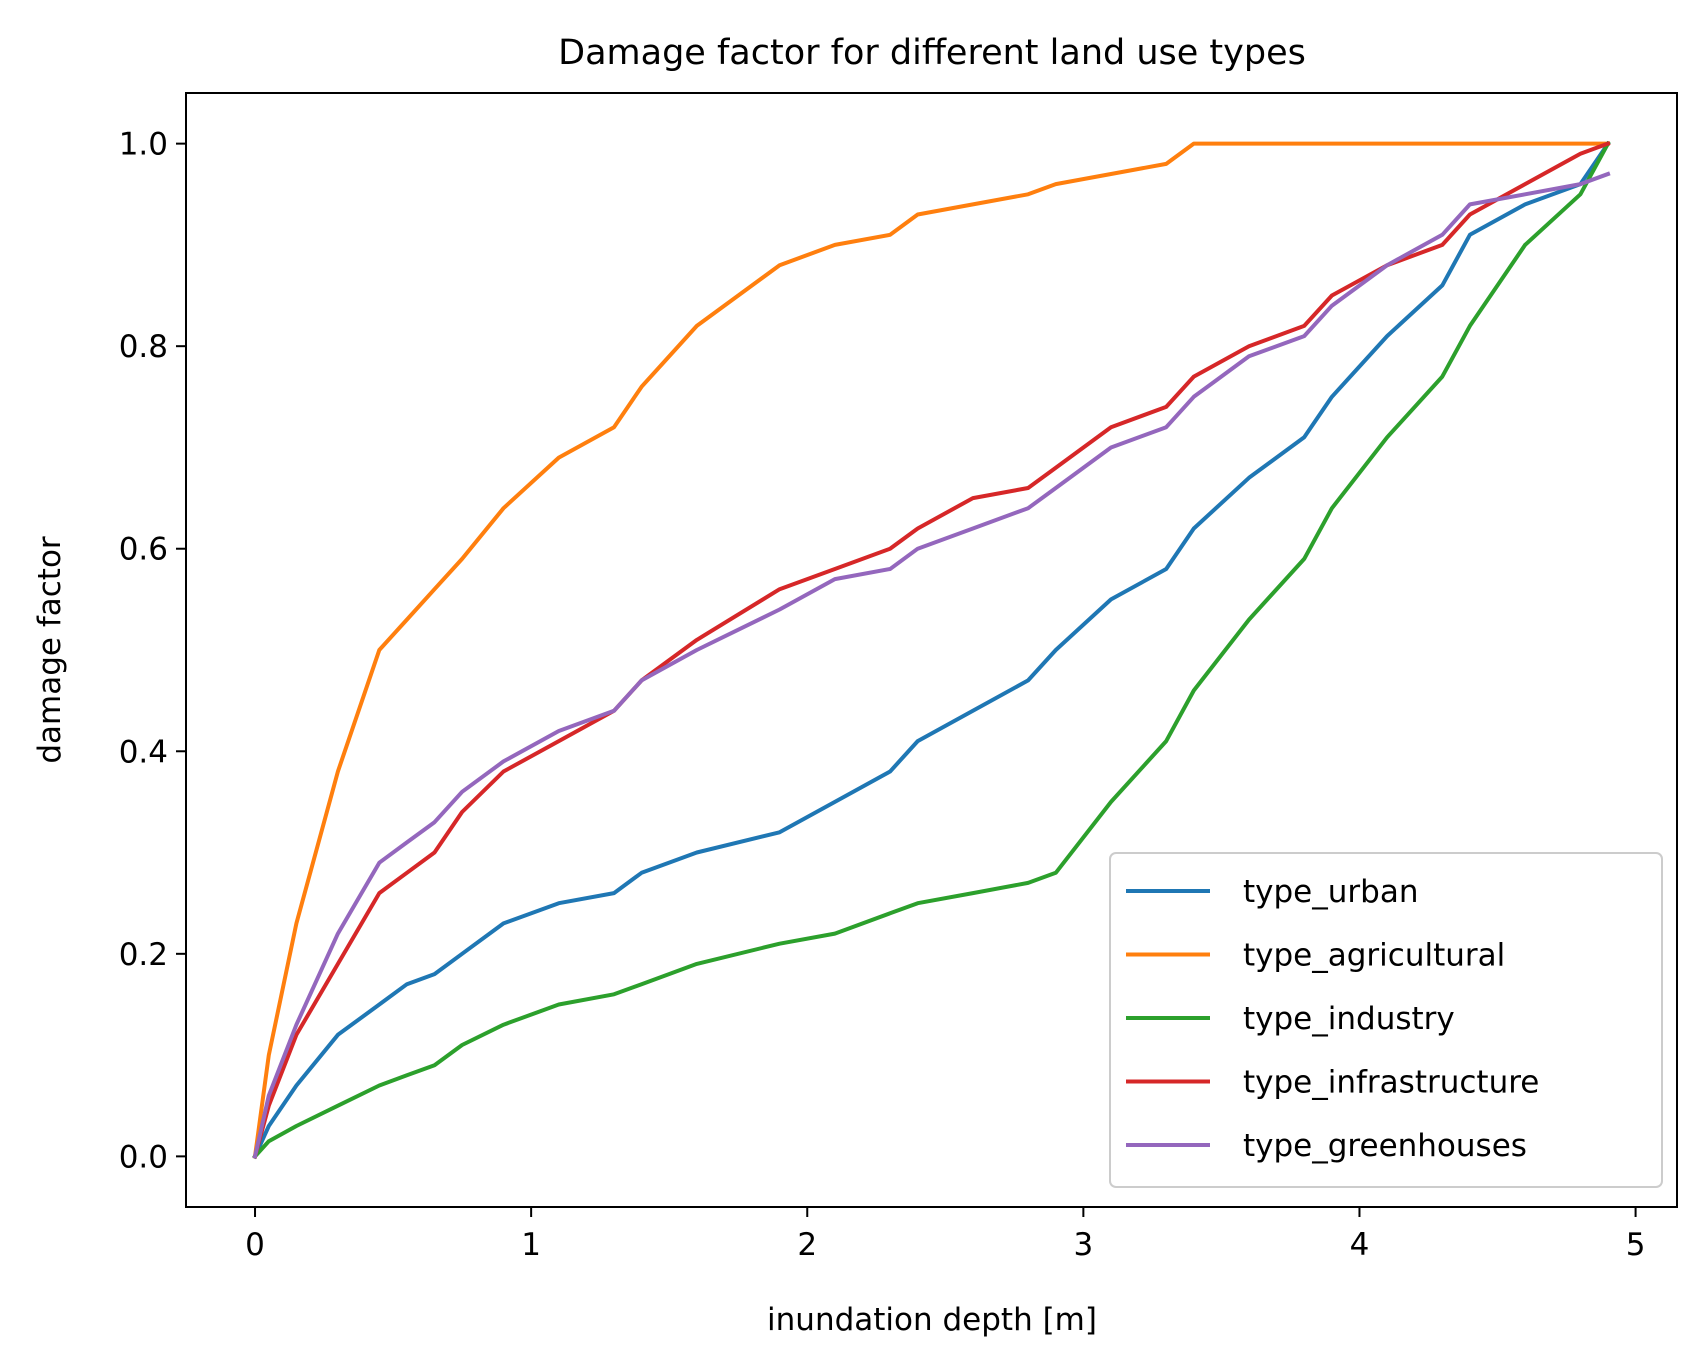 This screenshot has width=1702, height=1361. Describe the element at coordinates (1083, 1245) in the screenshot. I see `x-tick-label: 3` at that location.